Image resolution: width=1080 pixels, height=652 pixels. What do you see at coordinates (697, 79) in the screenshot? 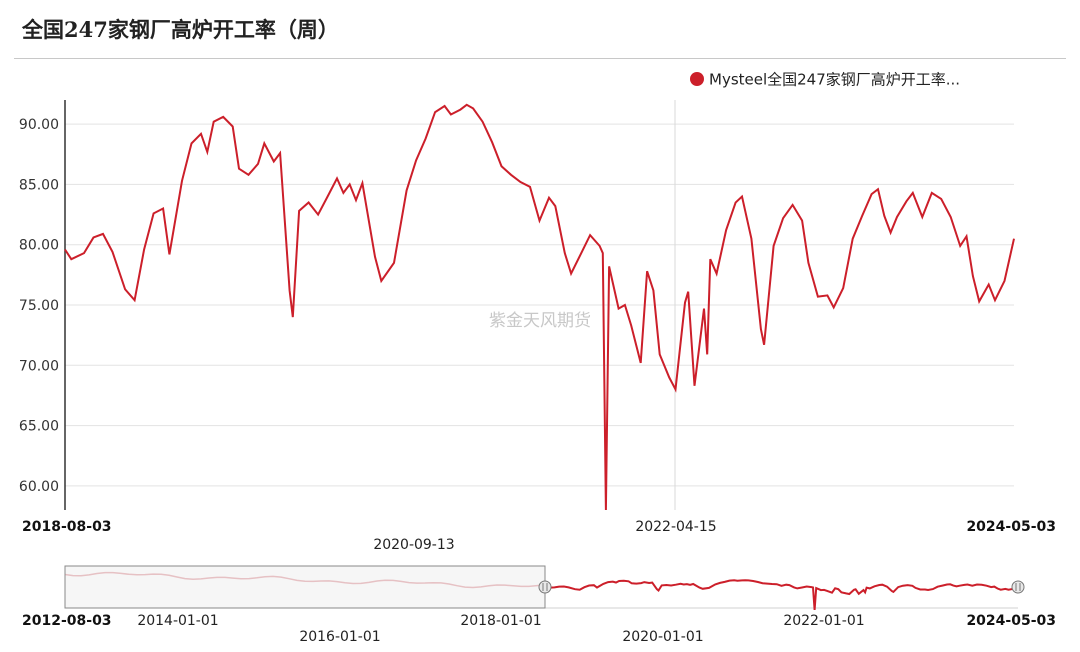
I see `legend-marker` at bounding box center [697, 79].